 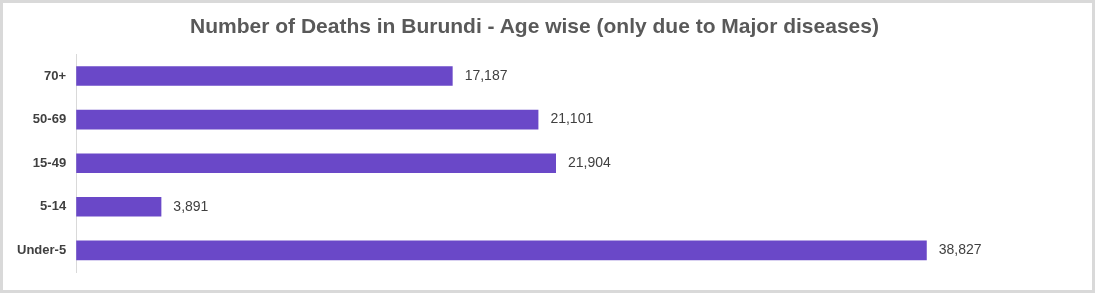 I want to click on data-label: 21,101, so click(x=572, y=118).